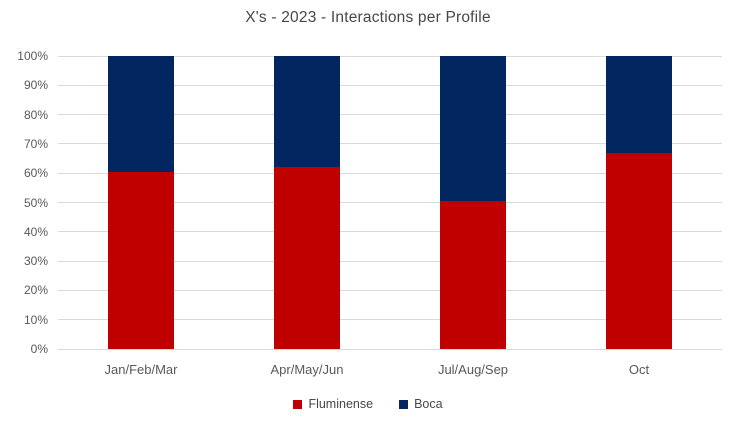  I want to click on x-axis-category-label: Oct, so click(639, 369).